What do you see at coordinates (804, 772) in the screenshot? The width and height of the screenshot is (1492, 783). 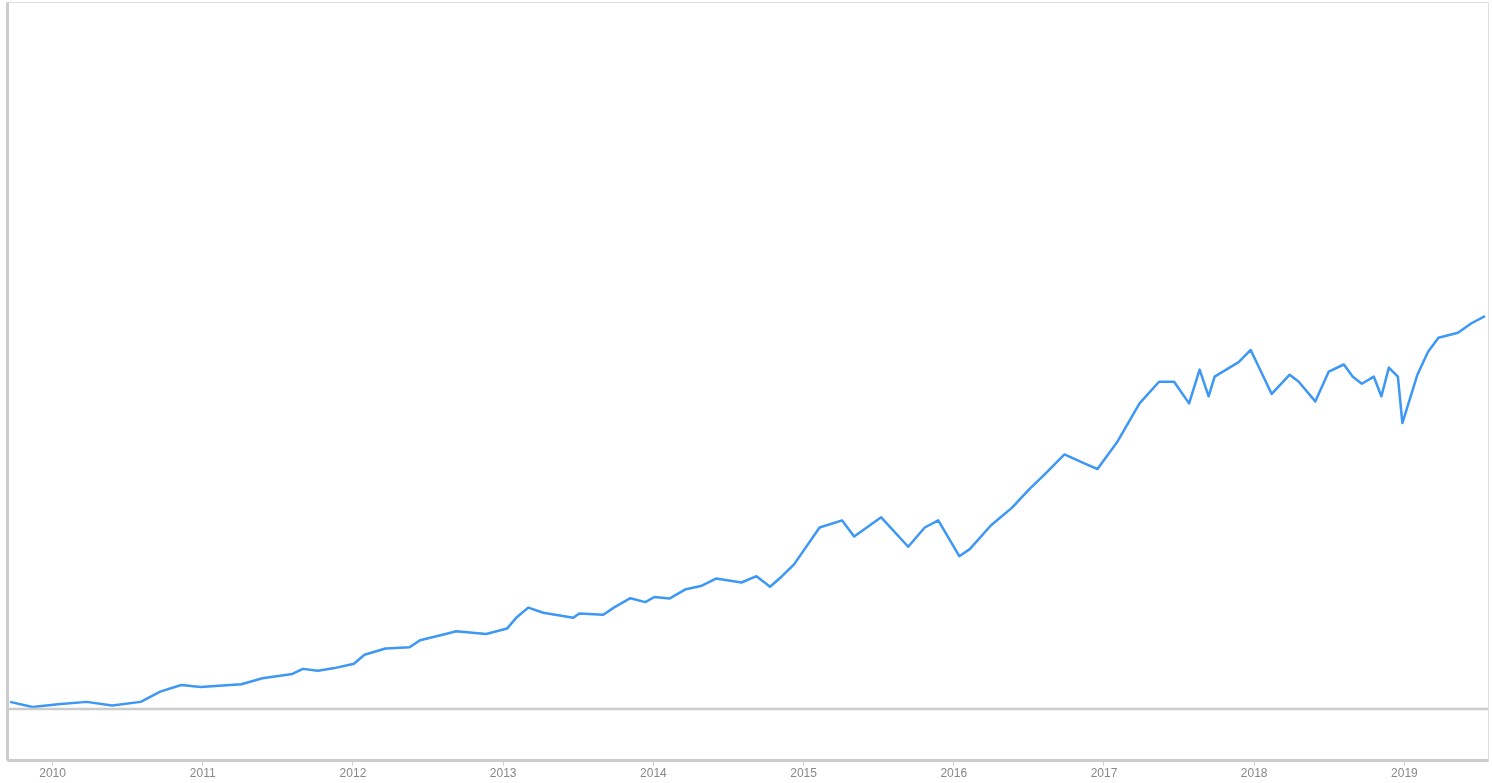 I see `x-tick-label: 2015` at bounding box center [804, 772].